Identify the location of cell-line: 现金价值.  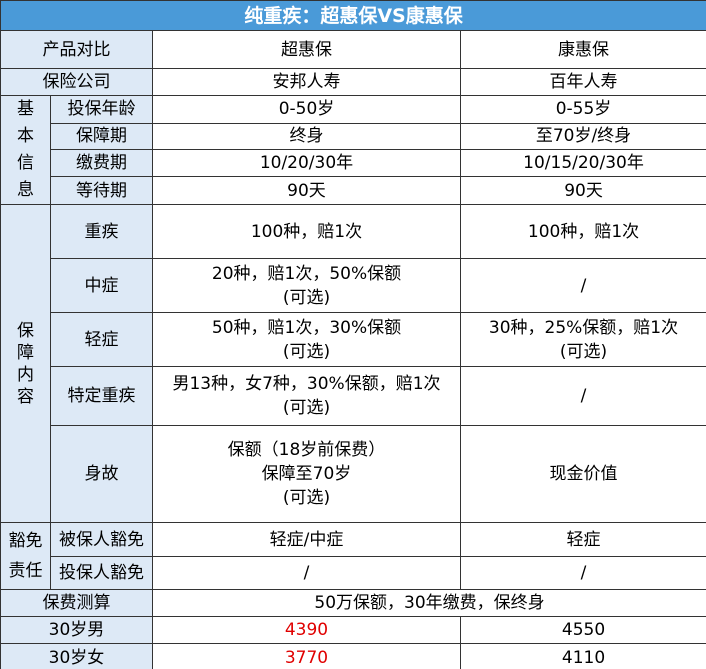
(583, 474).